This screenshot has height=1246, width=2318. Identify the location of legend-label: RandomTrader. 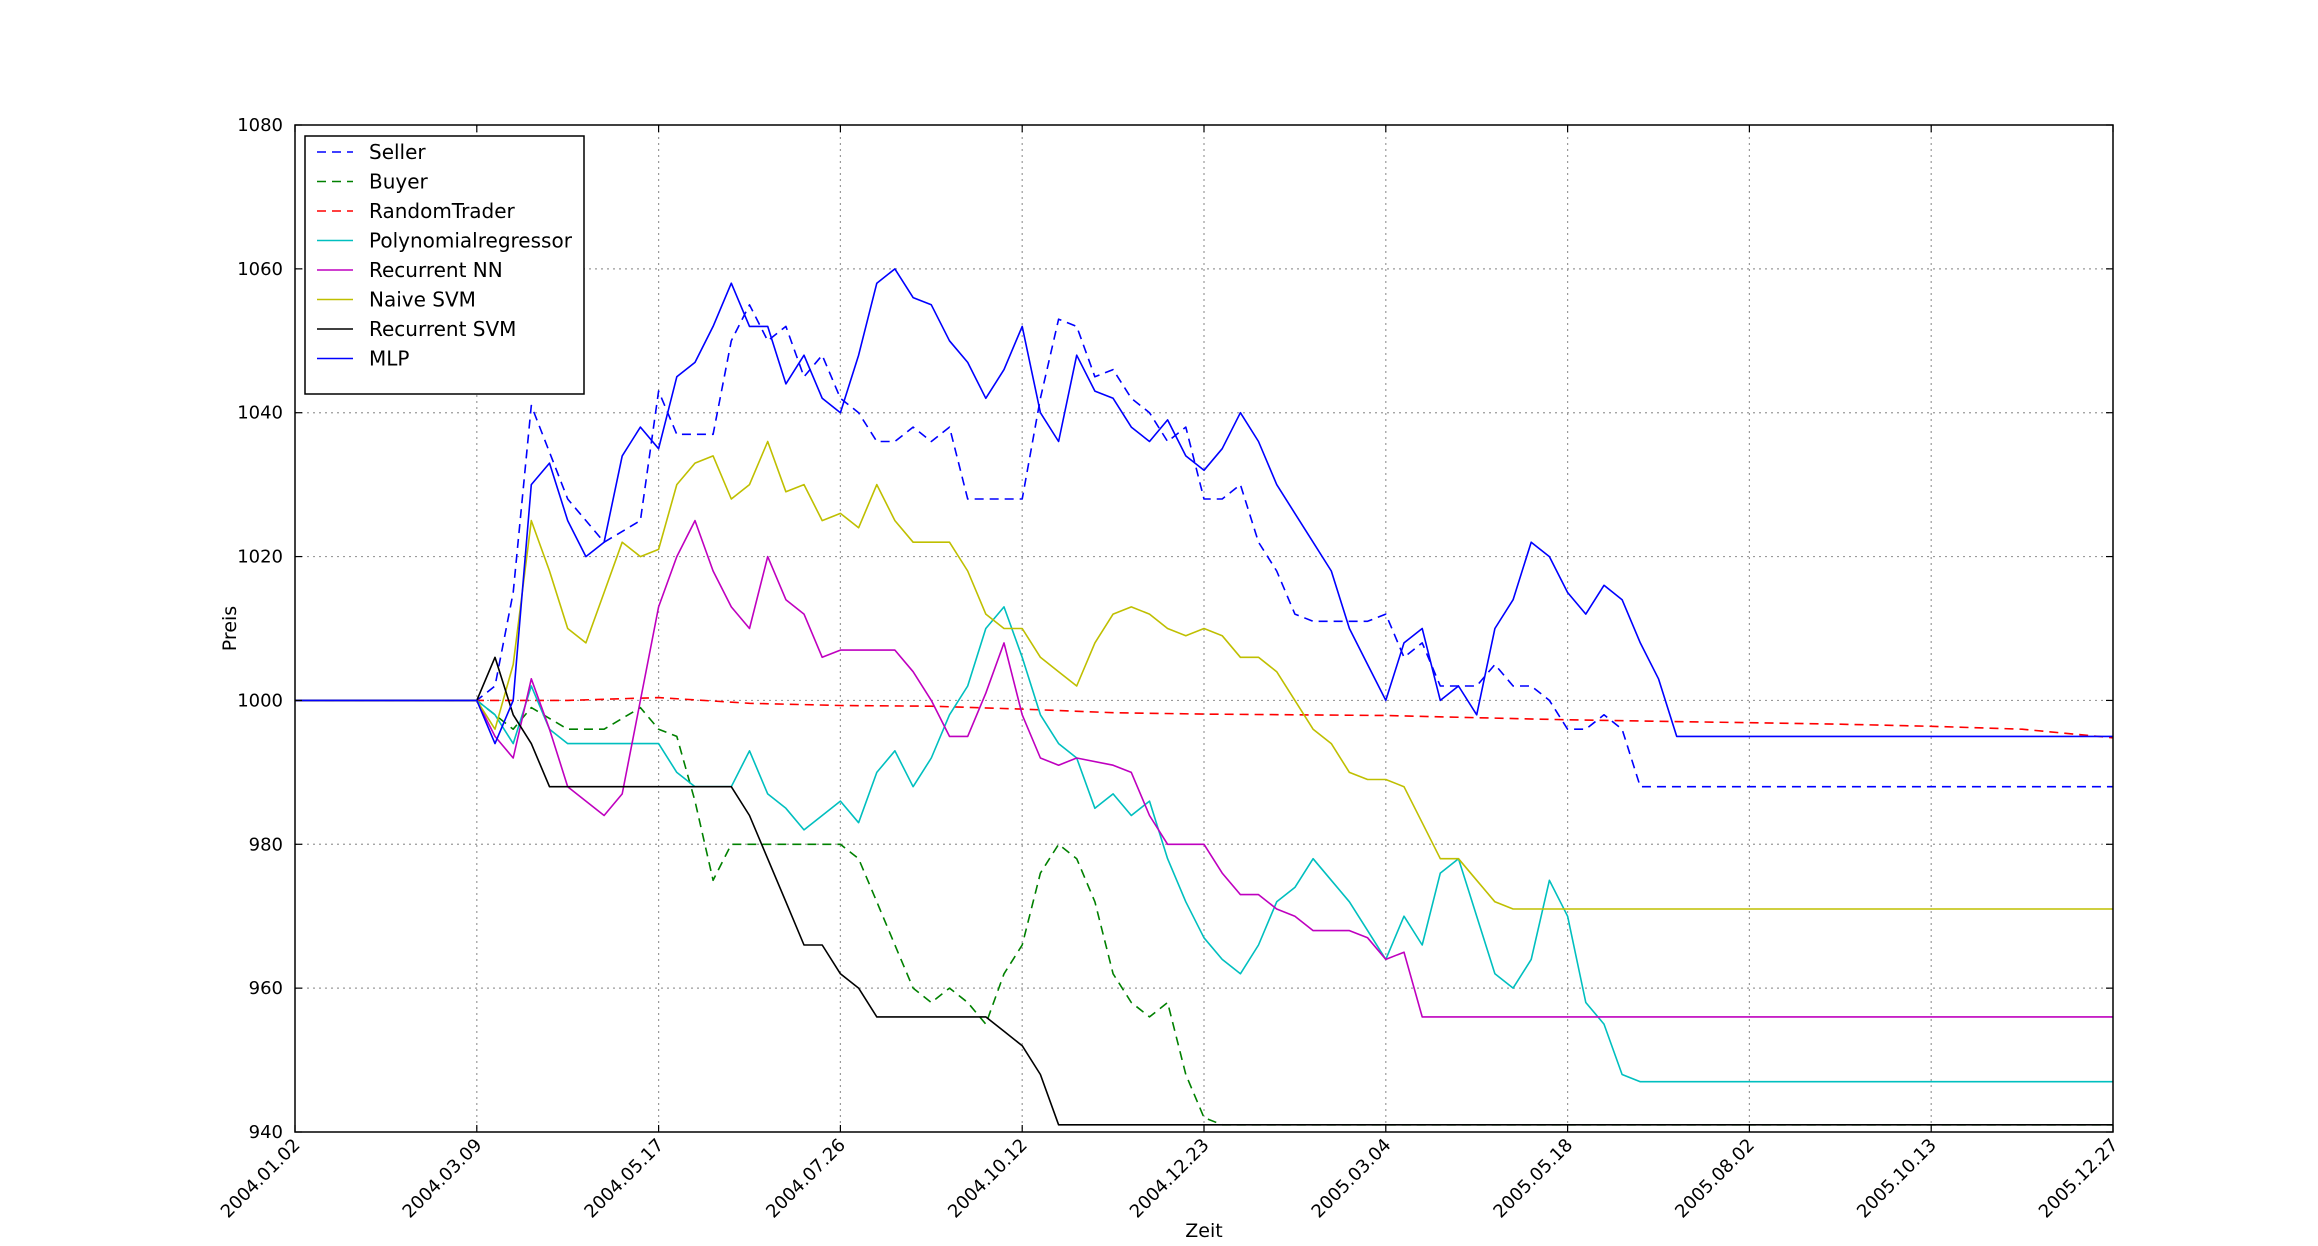
(442, 211).